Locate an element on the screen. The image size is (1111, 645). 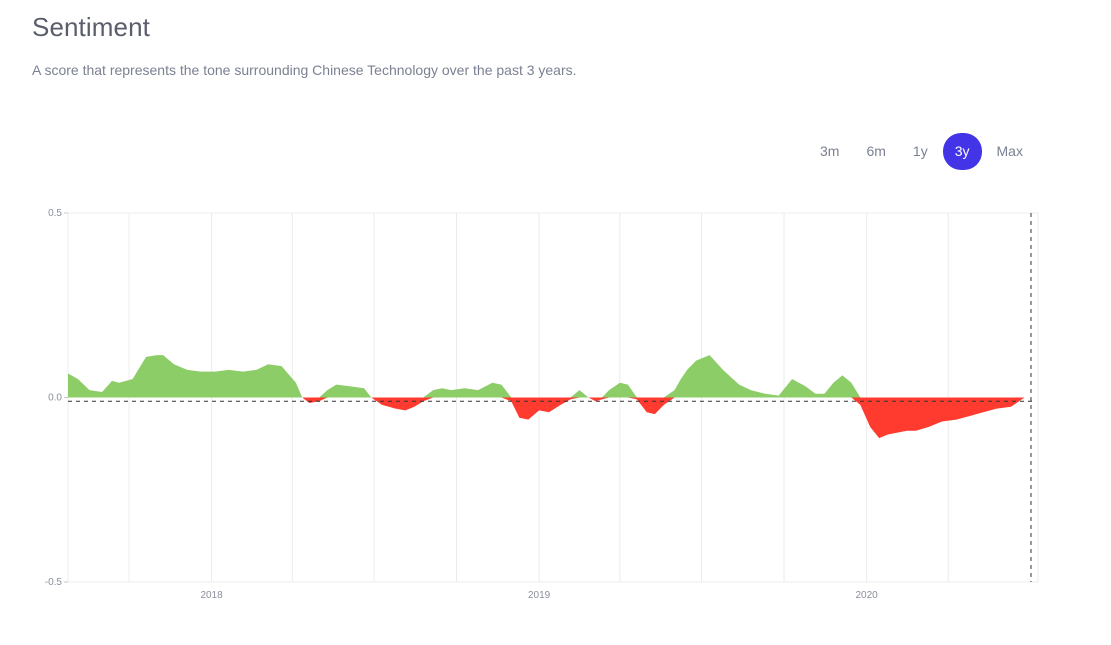
x-tick-label: 2019 is located at coordinates (539, 595).